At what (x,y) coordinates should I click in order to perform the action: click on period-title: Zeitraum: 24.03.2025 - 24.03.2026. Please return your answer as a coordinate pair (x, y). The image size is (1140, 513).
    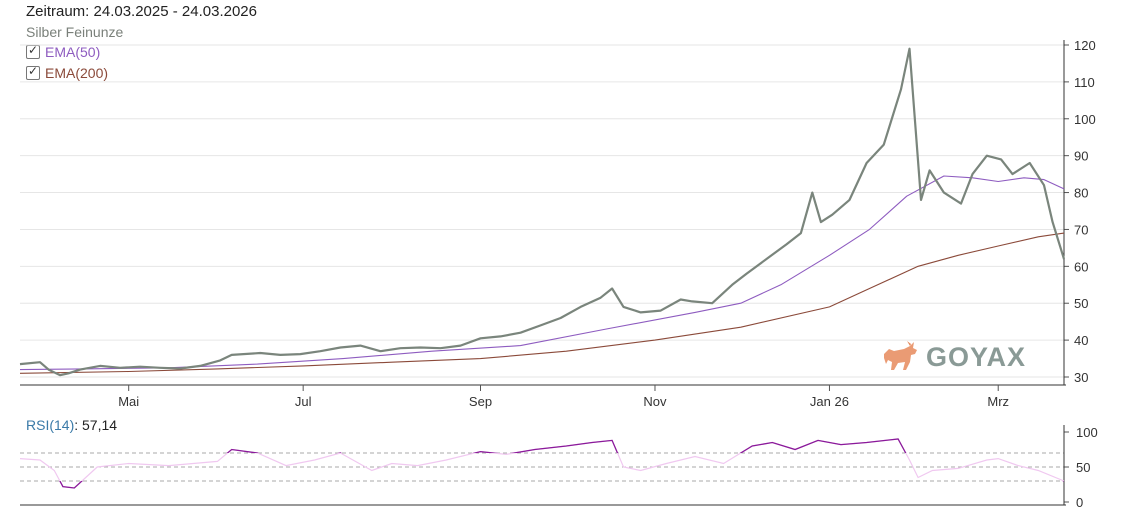
    Looking at the image, I should click on (141, 11).